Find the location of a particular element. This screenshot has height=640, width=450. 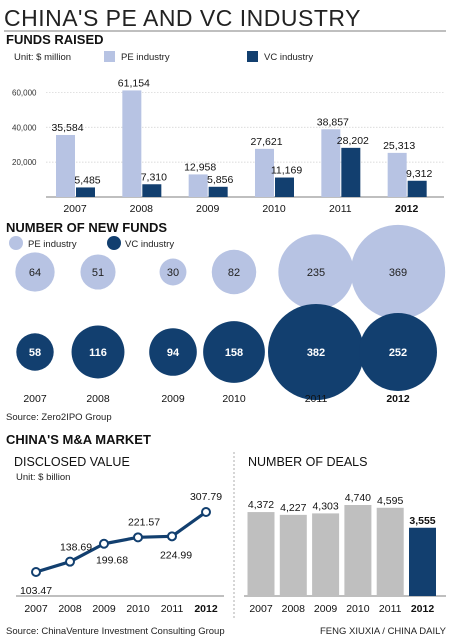

legend-vc-swatch is located at coordinates (252, 56).